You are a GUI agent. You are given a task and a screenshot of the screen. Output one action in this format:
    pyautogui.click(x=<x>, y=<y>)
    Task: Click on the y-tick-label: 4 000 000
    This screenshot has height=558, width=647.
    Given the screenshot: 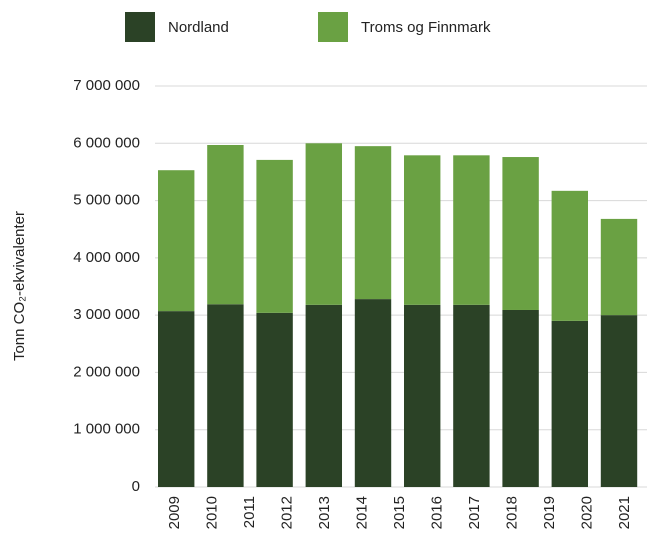 What is the action you would take?
    pyautogui.click(x=106, y=257)
    